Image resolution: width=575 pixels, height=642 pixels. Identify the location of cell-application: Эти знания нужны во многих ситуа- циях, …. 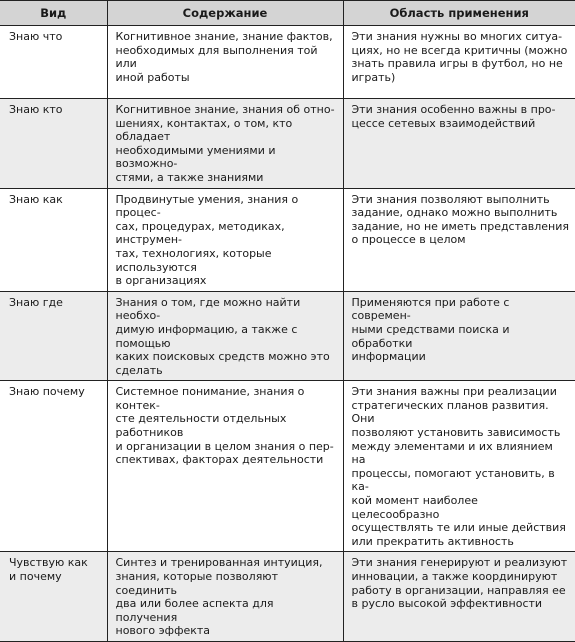
(458, 62).